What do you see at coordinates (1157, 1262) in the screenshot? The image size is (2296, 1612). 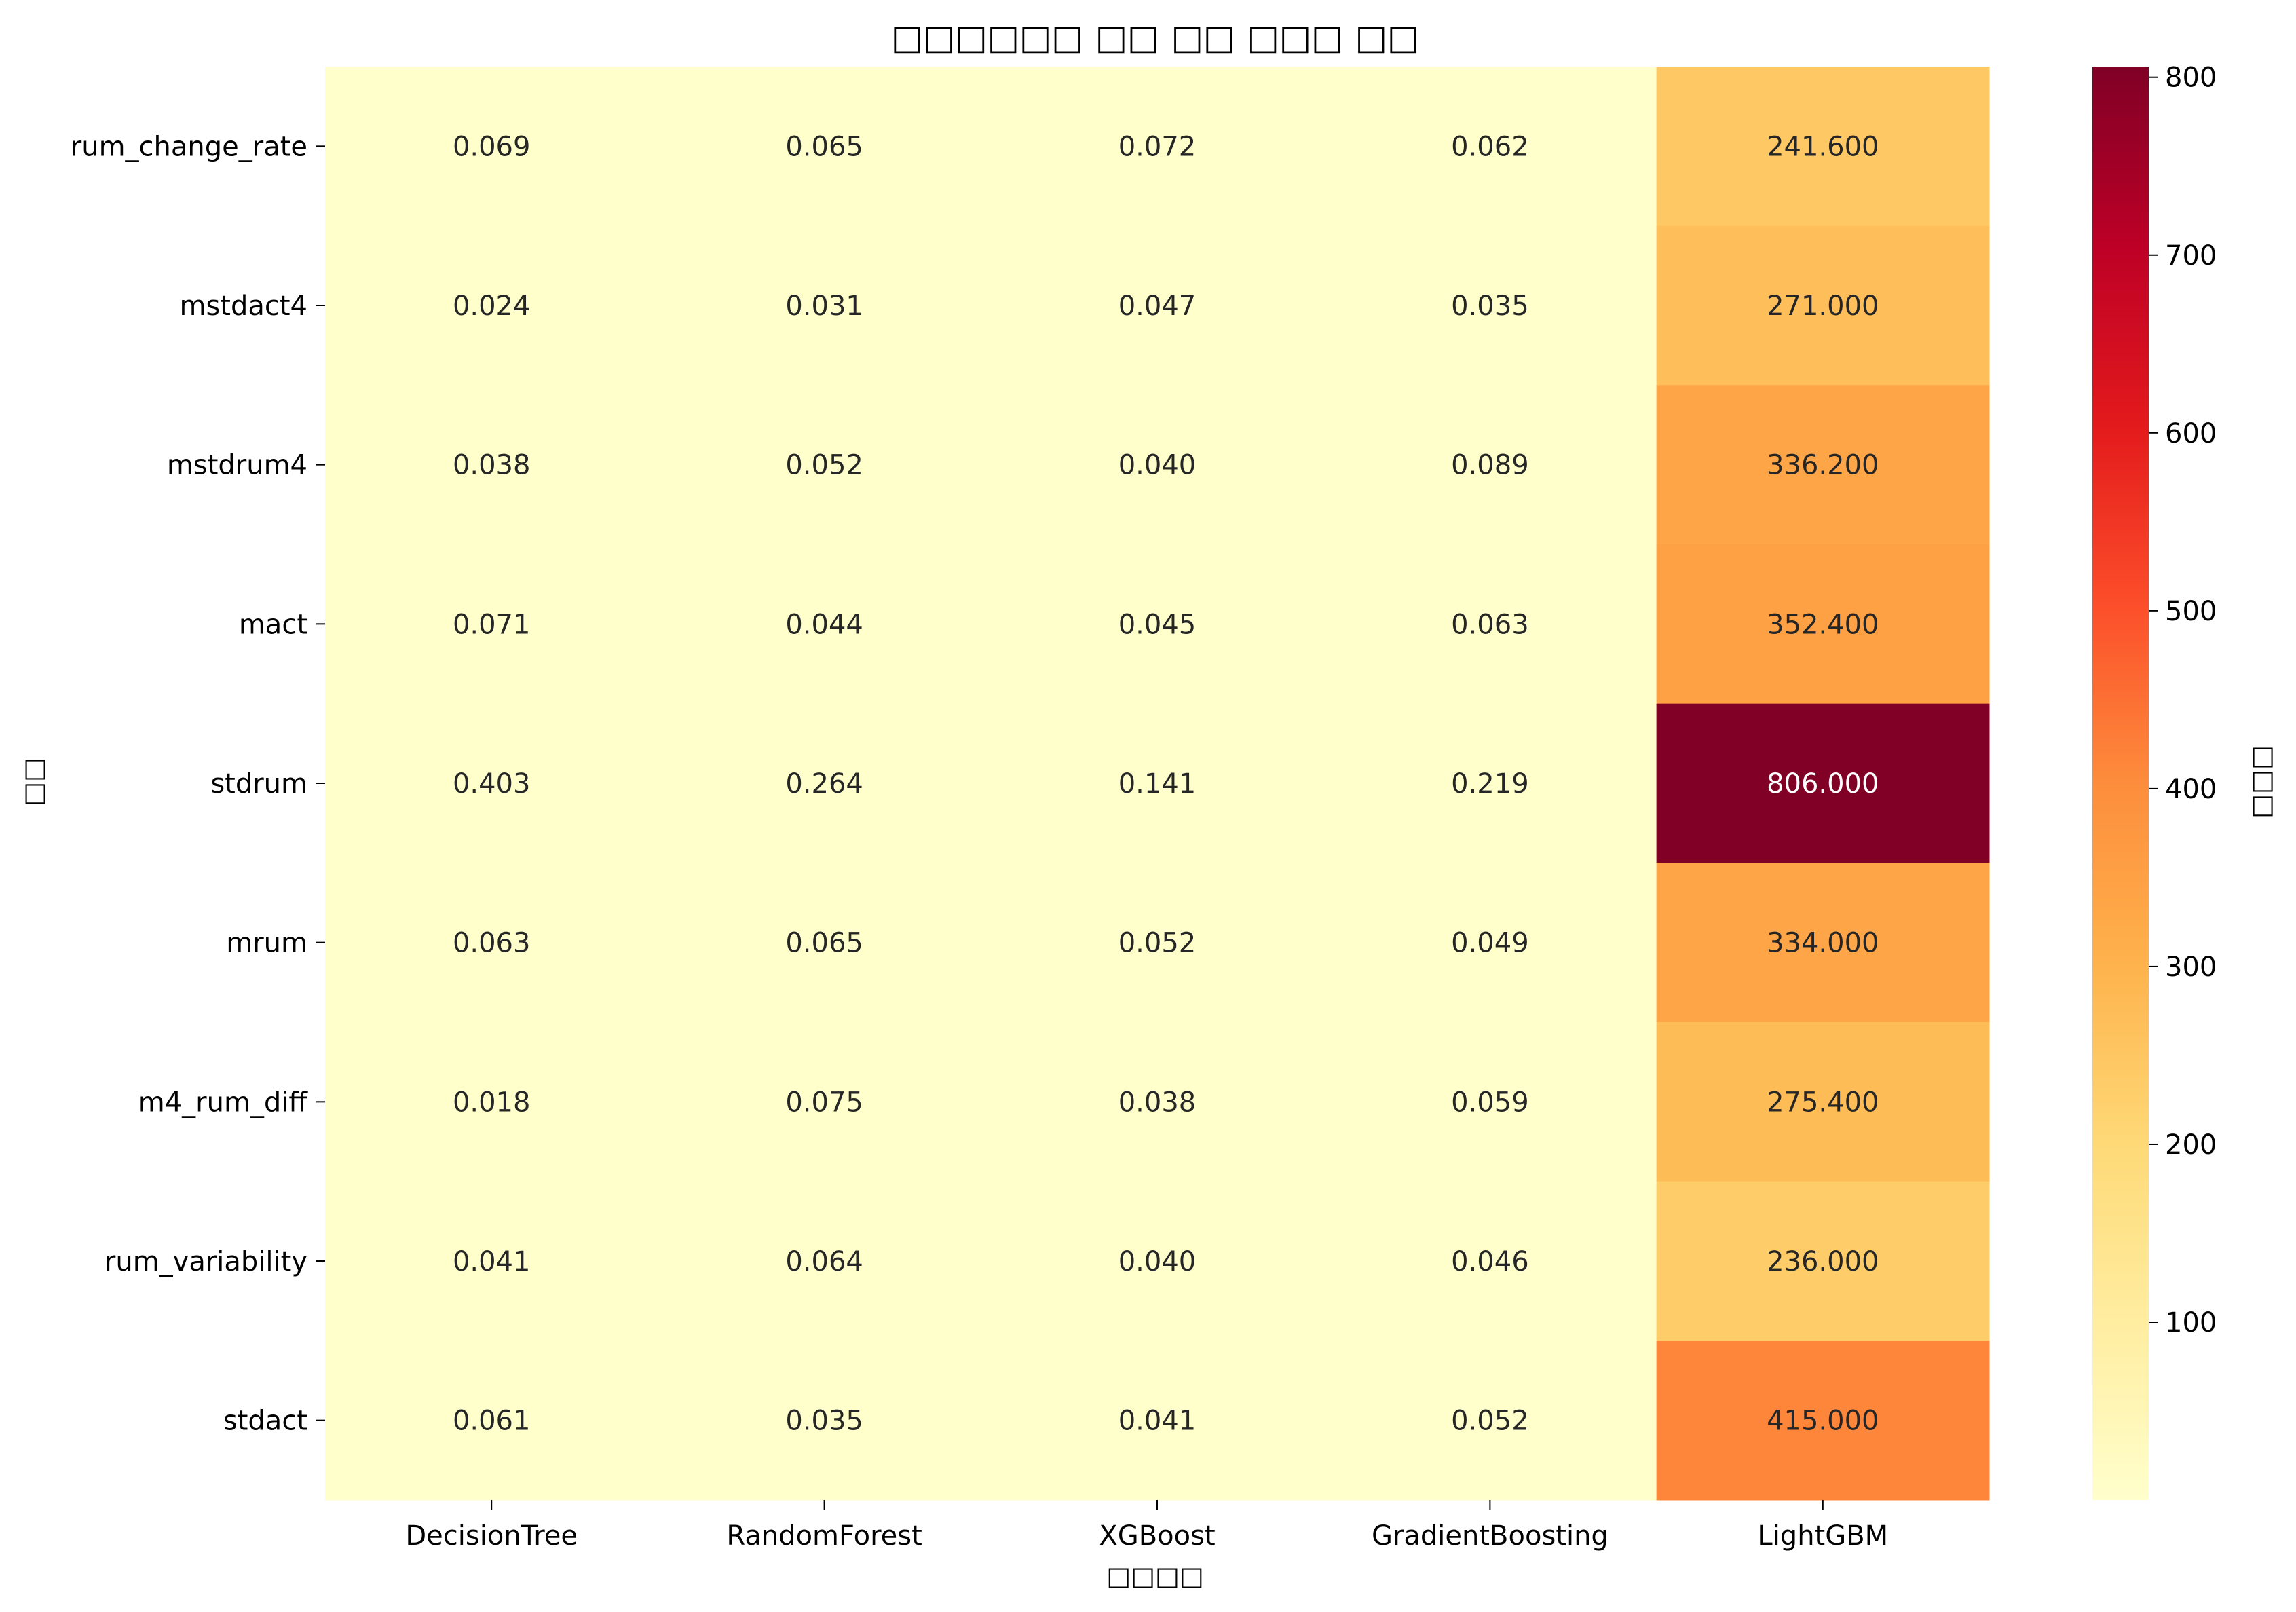 I see `cell-value-label: 0.040` at bounding box center [1157, 1262].